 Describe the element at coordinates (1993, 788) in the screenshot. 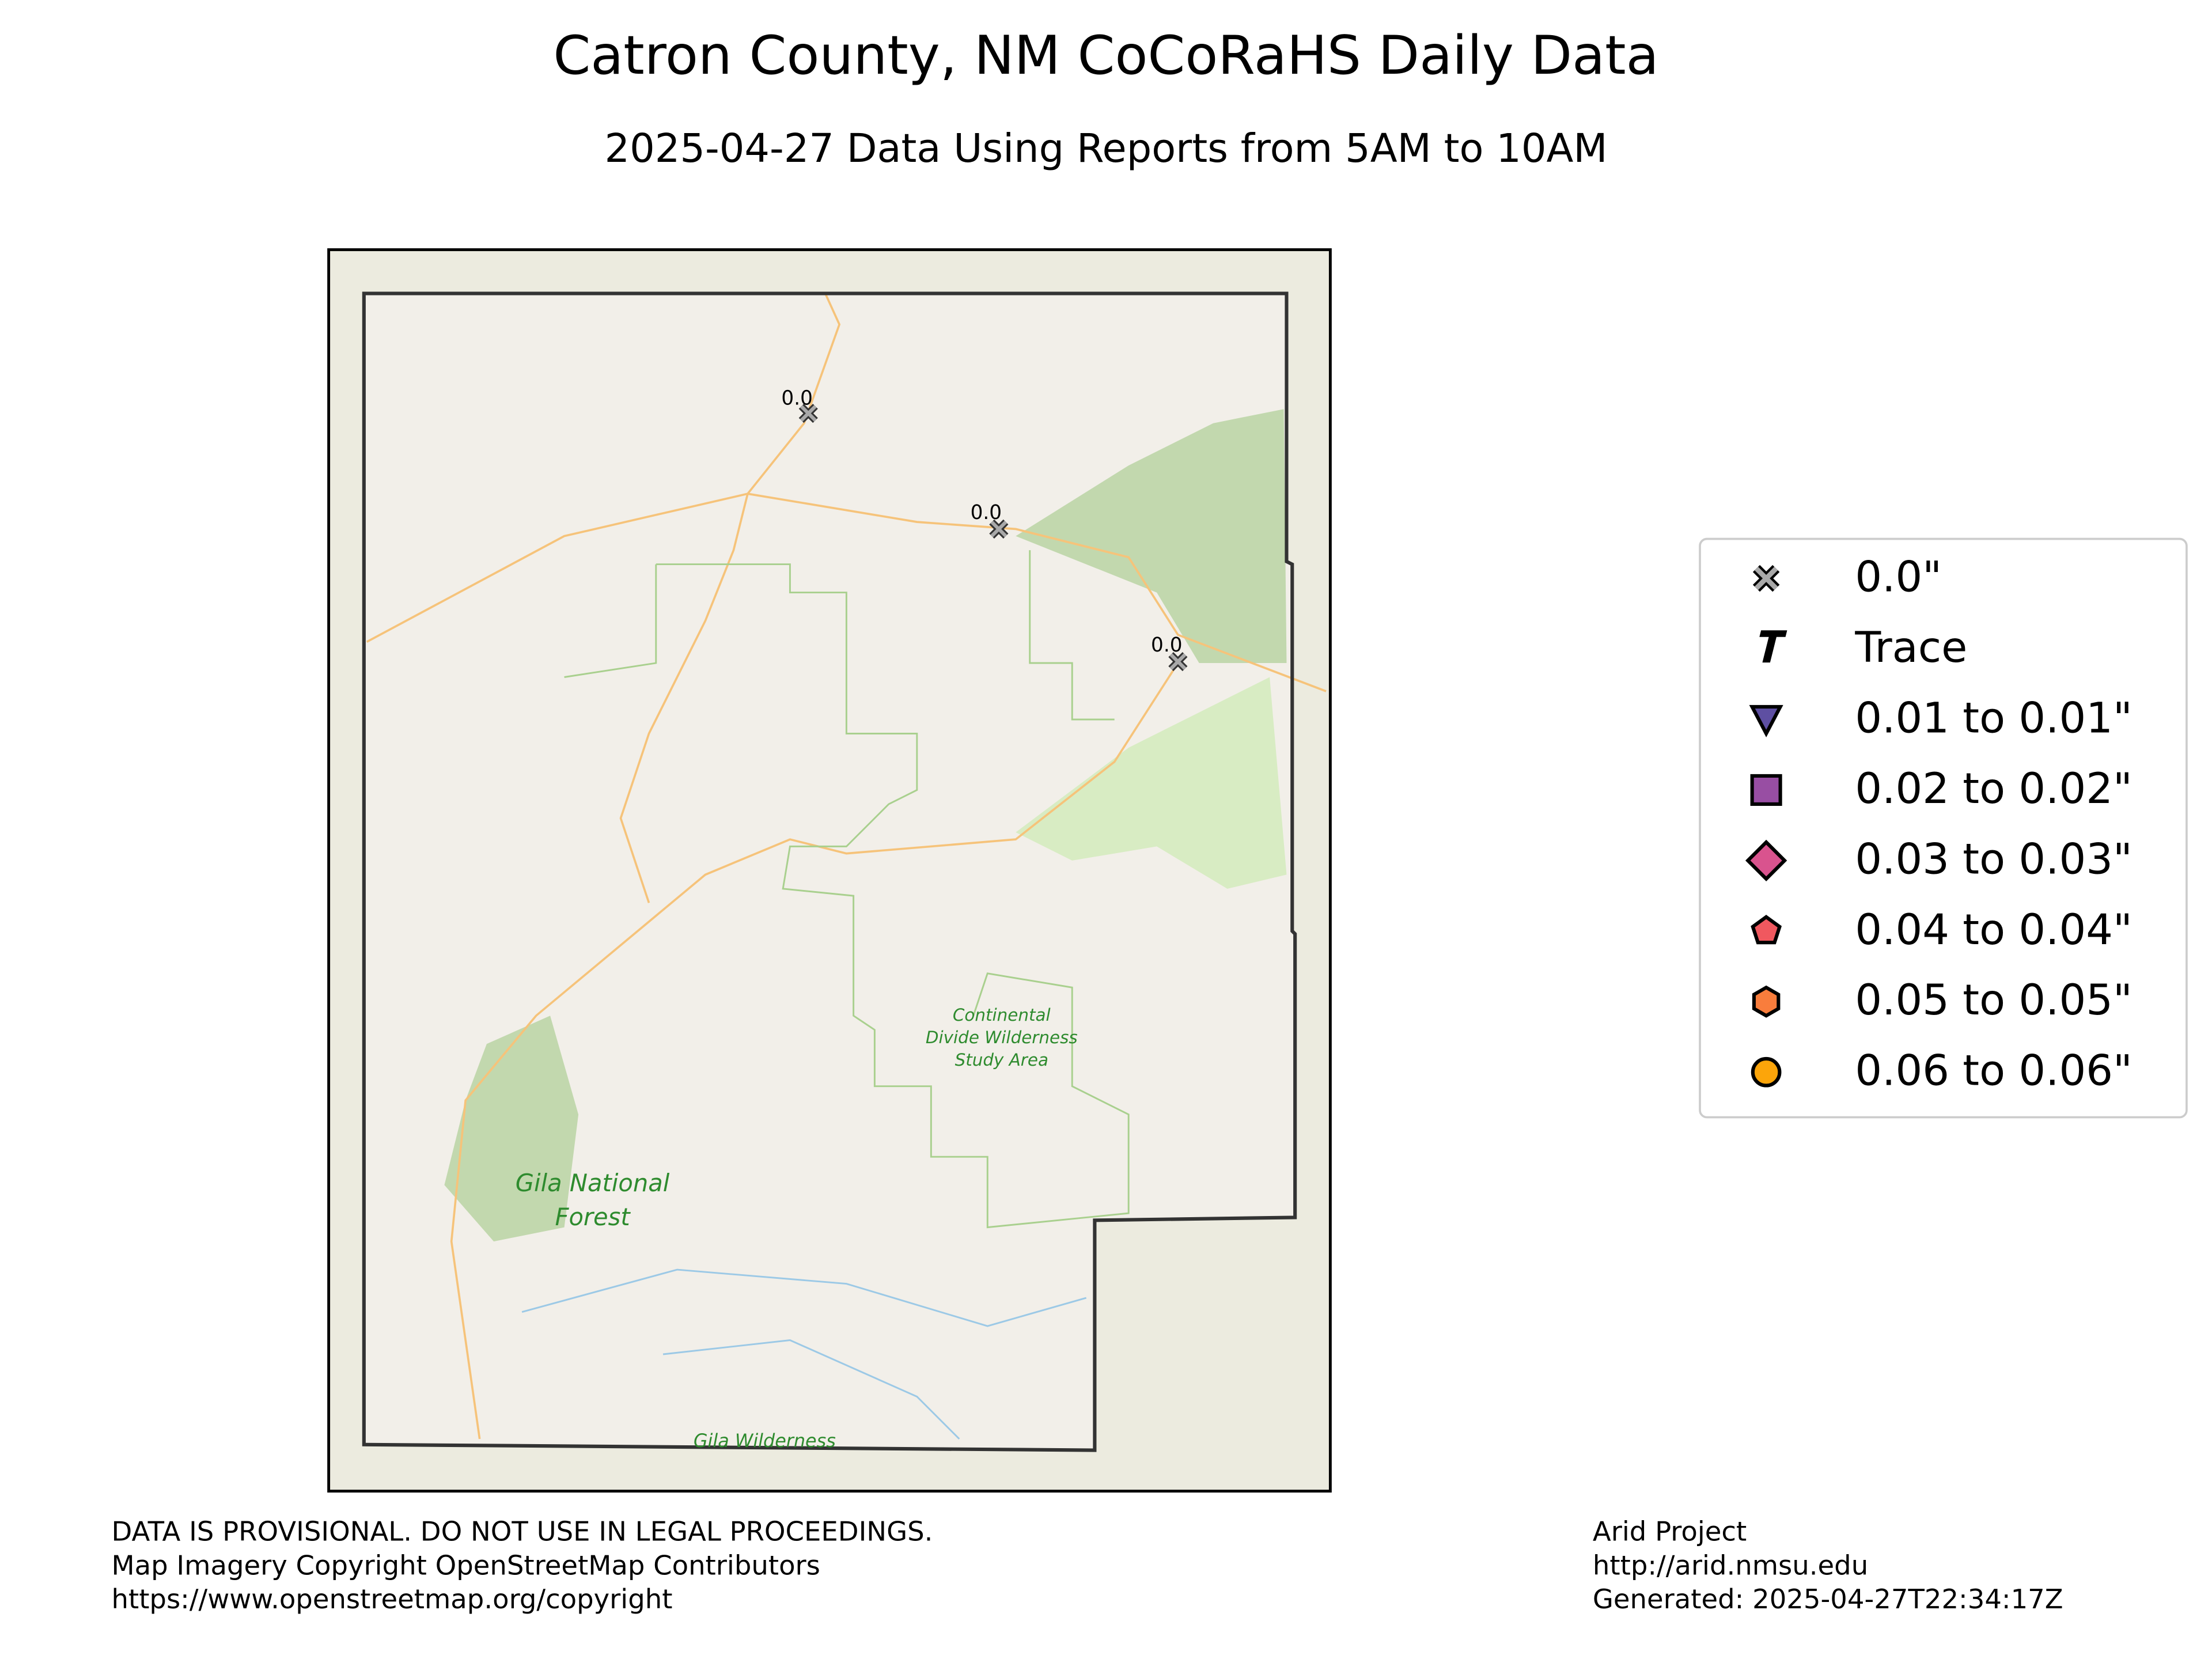

I see `legend-label: 0.02 to 0.02"` at that location.